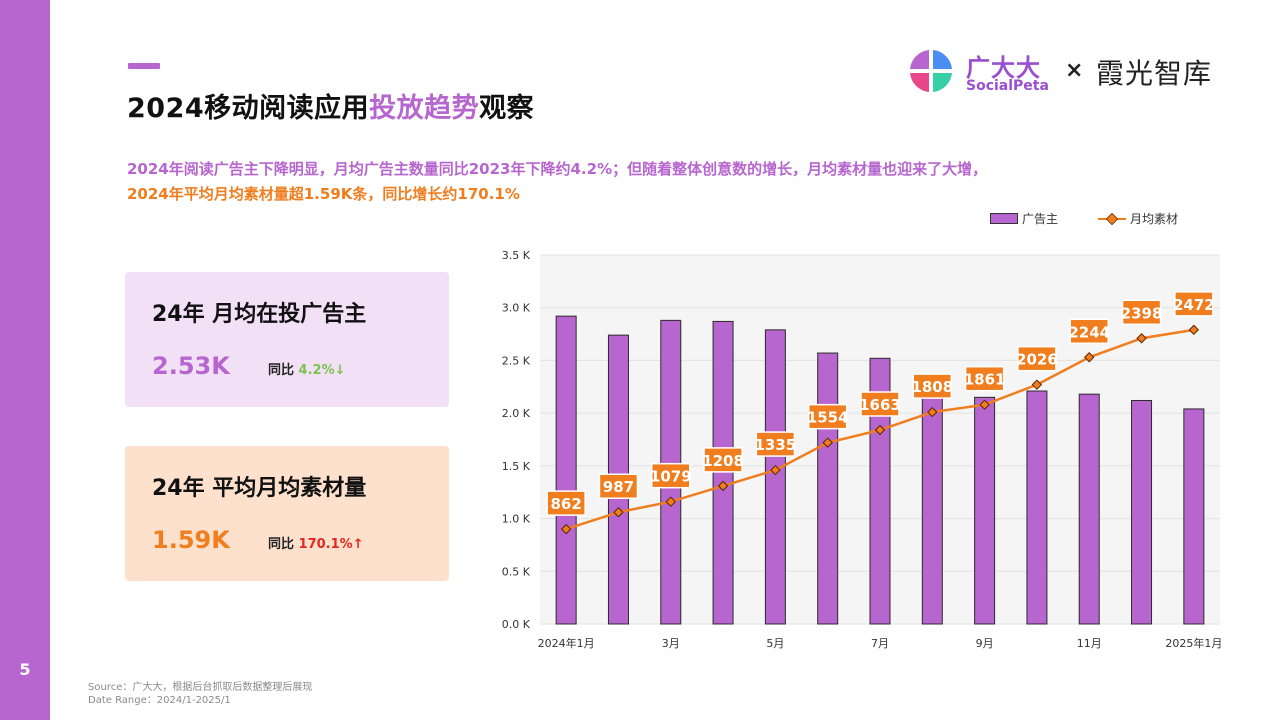  I want to click on legend-line-swatch, so click(1112, 218).